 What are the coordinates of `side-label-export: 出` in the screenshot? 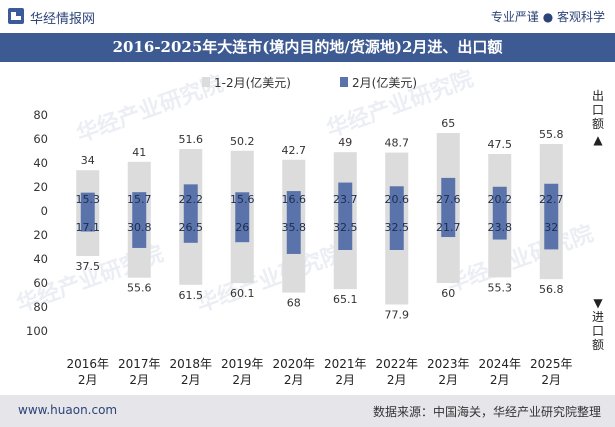 It's located at (598, 96).